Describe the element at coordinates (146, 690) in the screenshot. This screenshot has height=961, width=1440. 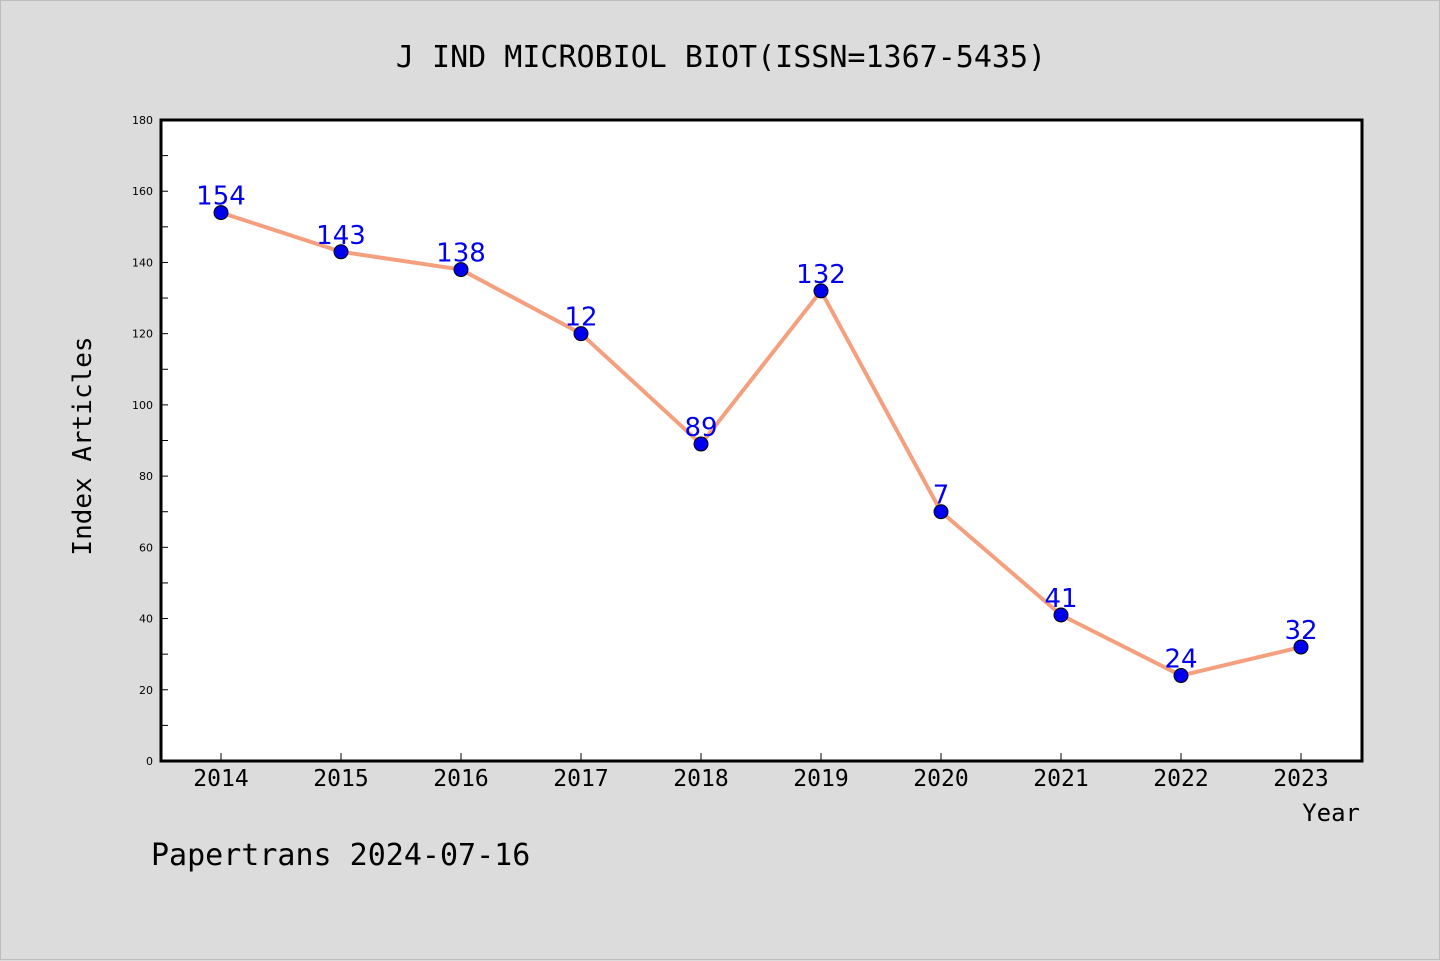
I see `y-tick-label: 20` at that location.